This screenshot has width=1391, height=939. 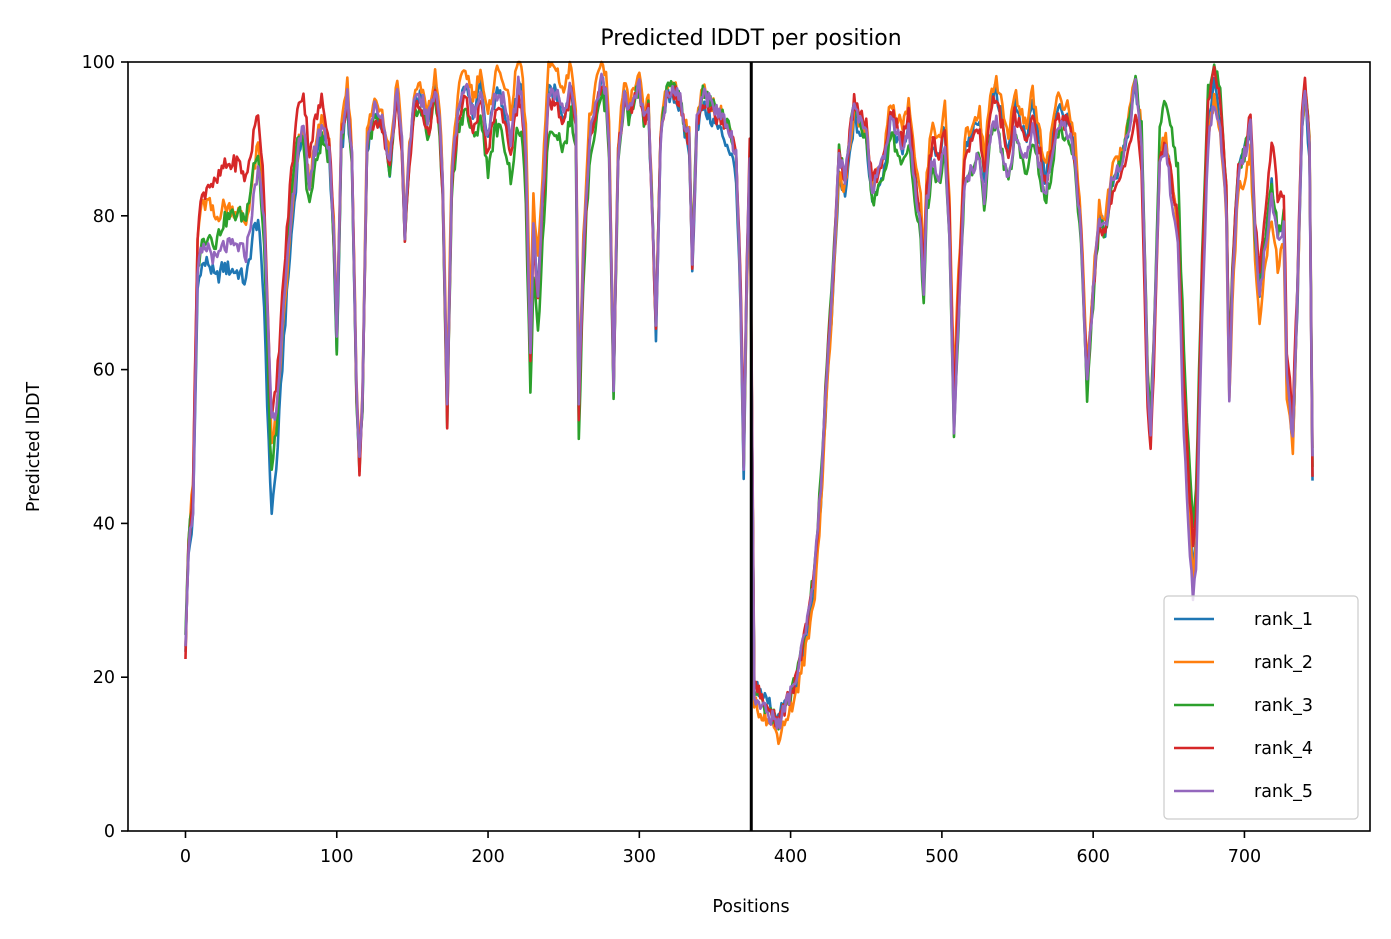 I want to click on y-tick-label: 20, so click(x=104, y=678).